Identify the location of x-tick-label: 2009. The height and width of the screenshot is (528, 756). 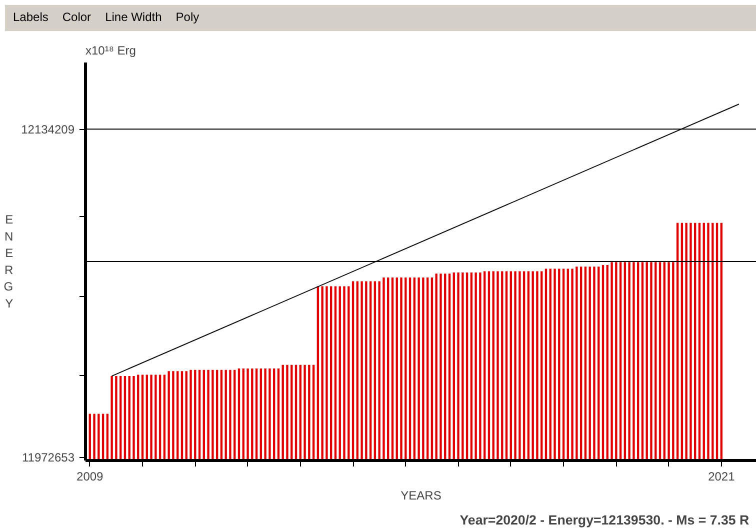
(90, 477).